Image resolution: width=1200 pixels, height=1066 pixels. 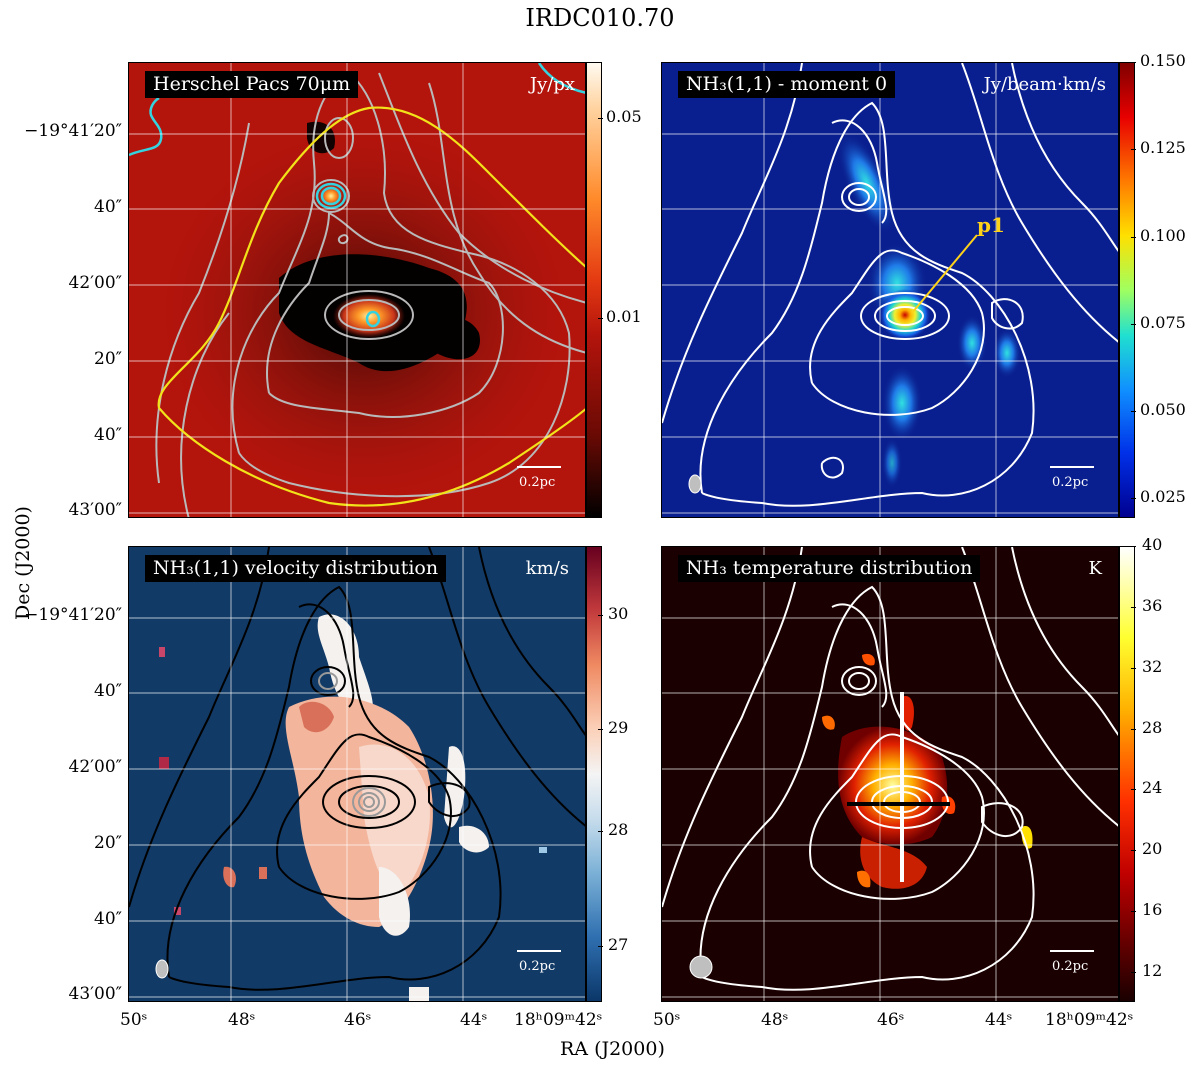 What do you see at coordinates (612, 1049) in the screenshot?
I see `x-axis-title: RA (J2000)` at bounding box center [612, 1049].